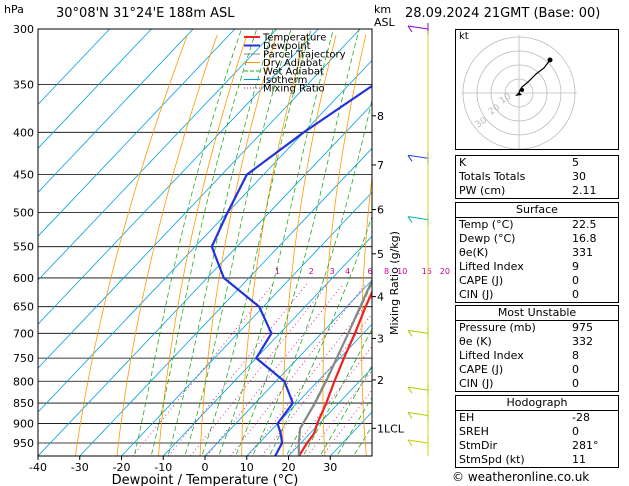  Describe the element at coordinates (277, 271) in the screenshot. I see `mixing-ratio-label: 1` at that location.